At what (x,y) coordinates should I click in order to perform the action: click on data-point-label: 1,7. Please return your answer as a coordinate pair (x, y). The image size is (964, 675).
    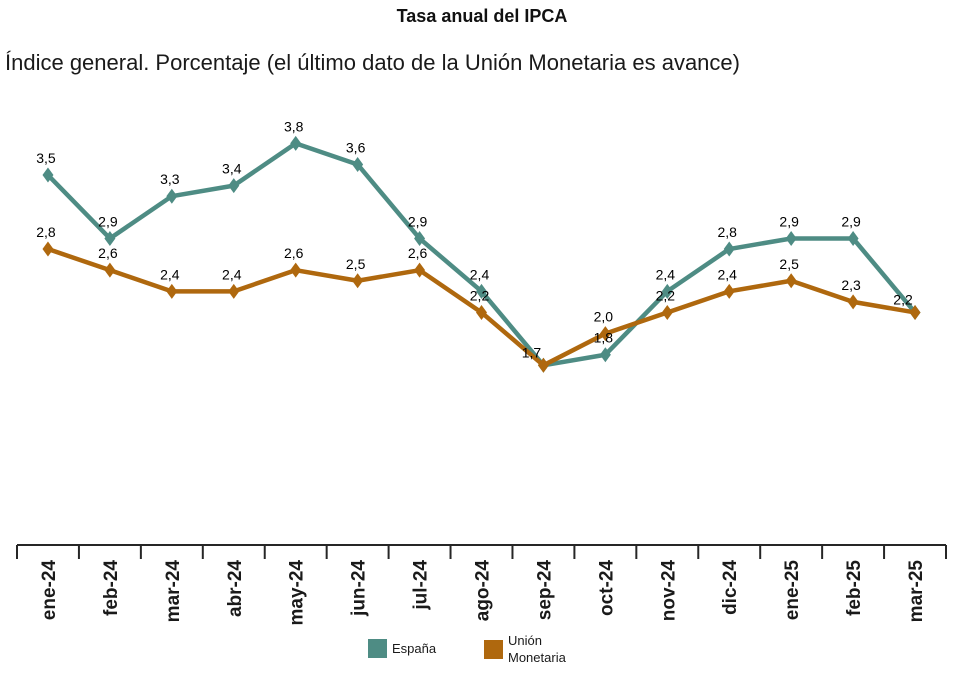
    Looking at the image, I should click on (532, 352).